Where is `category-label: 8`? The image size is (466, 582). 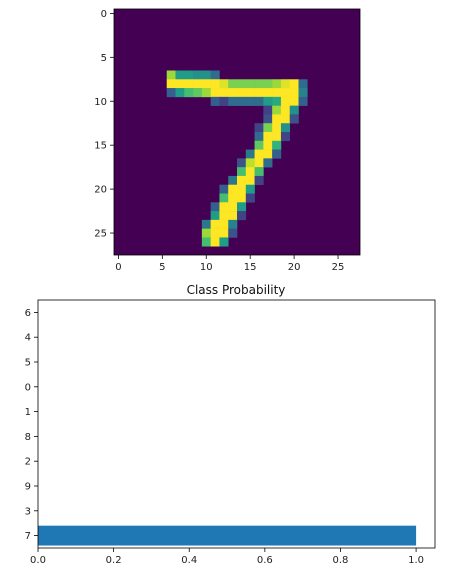
category-label: 8 is located at coordinates (28, 437).